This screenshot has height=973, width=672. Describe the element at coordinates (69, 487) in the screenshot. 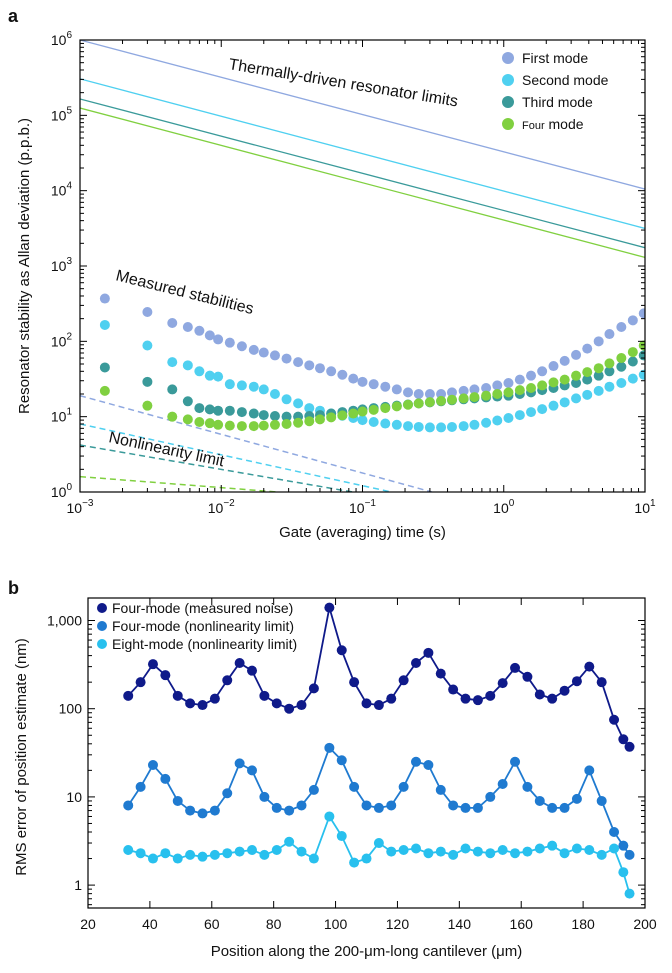

I see `y-tick-exp: 0` at that location.